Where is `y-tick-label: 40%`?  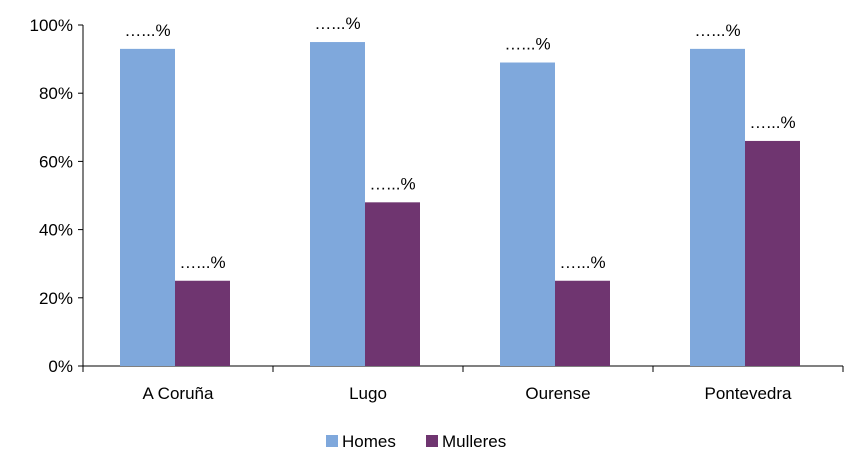 y-tick-label: 40% is located at coordinates (56, 230).